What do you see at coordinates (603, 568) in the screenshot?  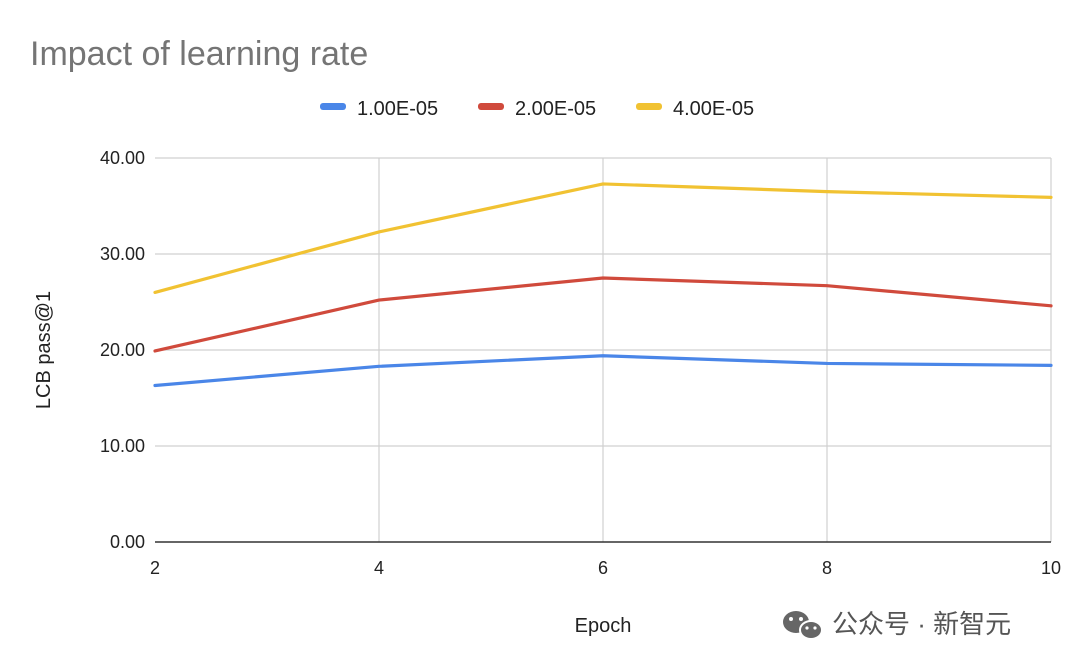 I see `x-tick-label: 6` at bounding box center [603, 568].